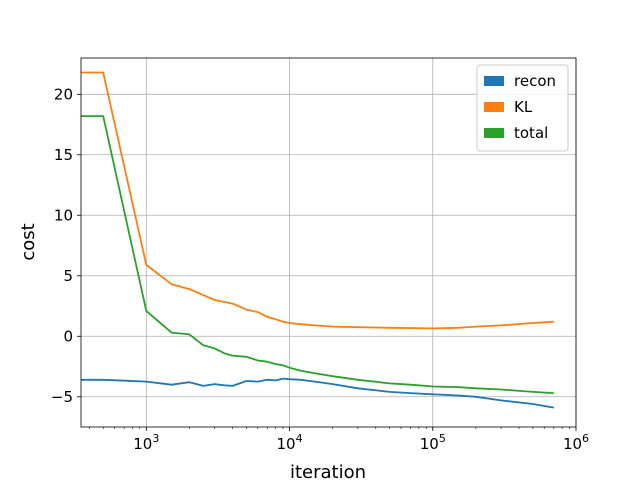 This screenshot has height=480, width=640. Describe the element at coordinates (494, 107) in the screenshot. I see `legend-swatch-KL` at that location.